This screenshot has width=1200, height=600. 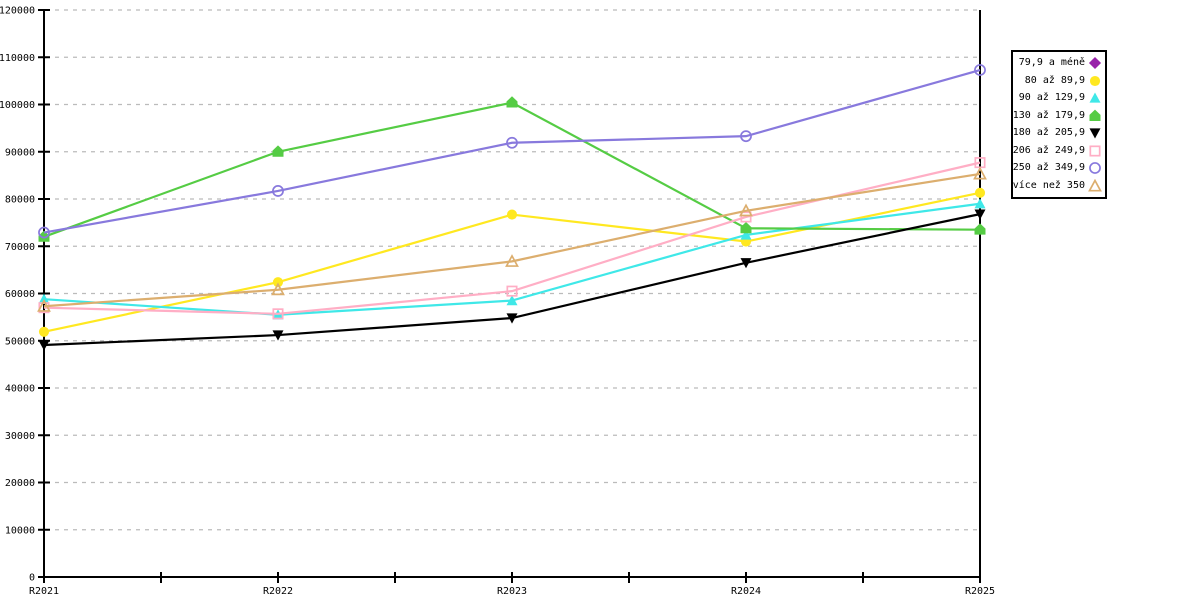 I want to click on legend-item-label: 250 až 349,9, so click(x=1048, y=168).